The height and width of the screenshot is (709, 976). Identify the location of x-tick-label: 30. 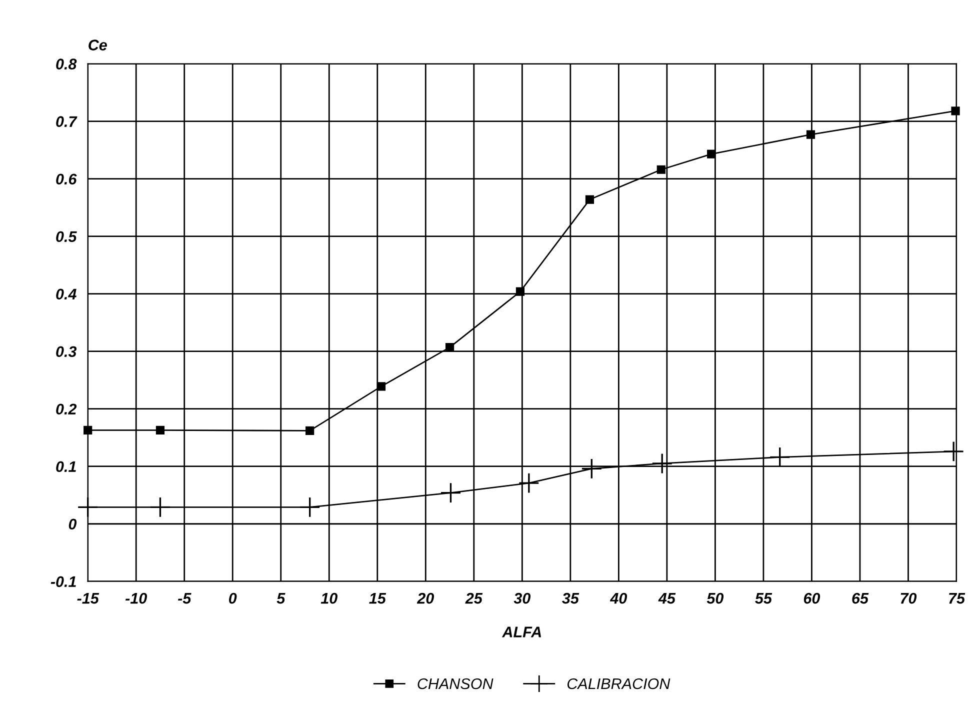
(522, 598).